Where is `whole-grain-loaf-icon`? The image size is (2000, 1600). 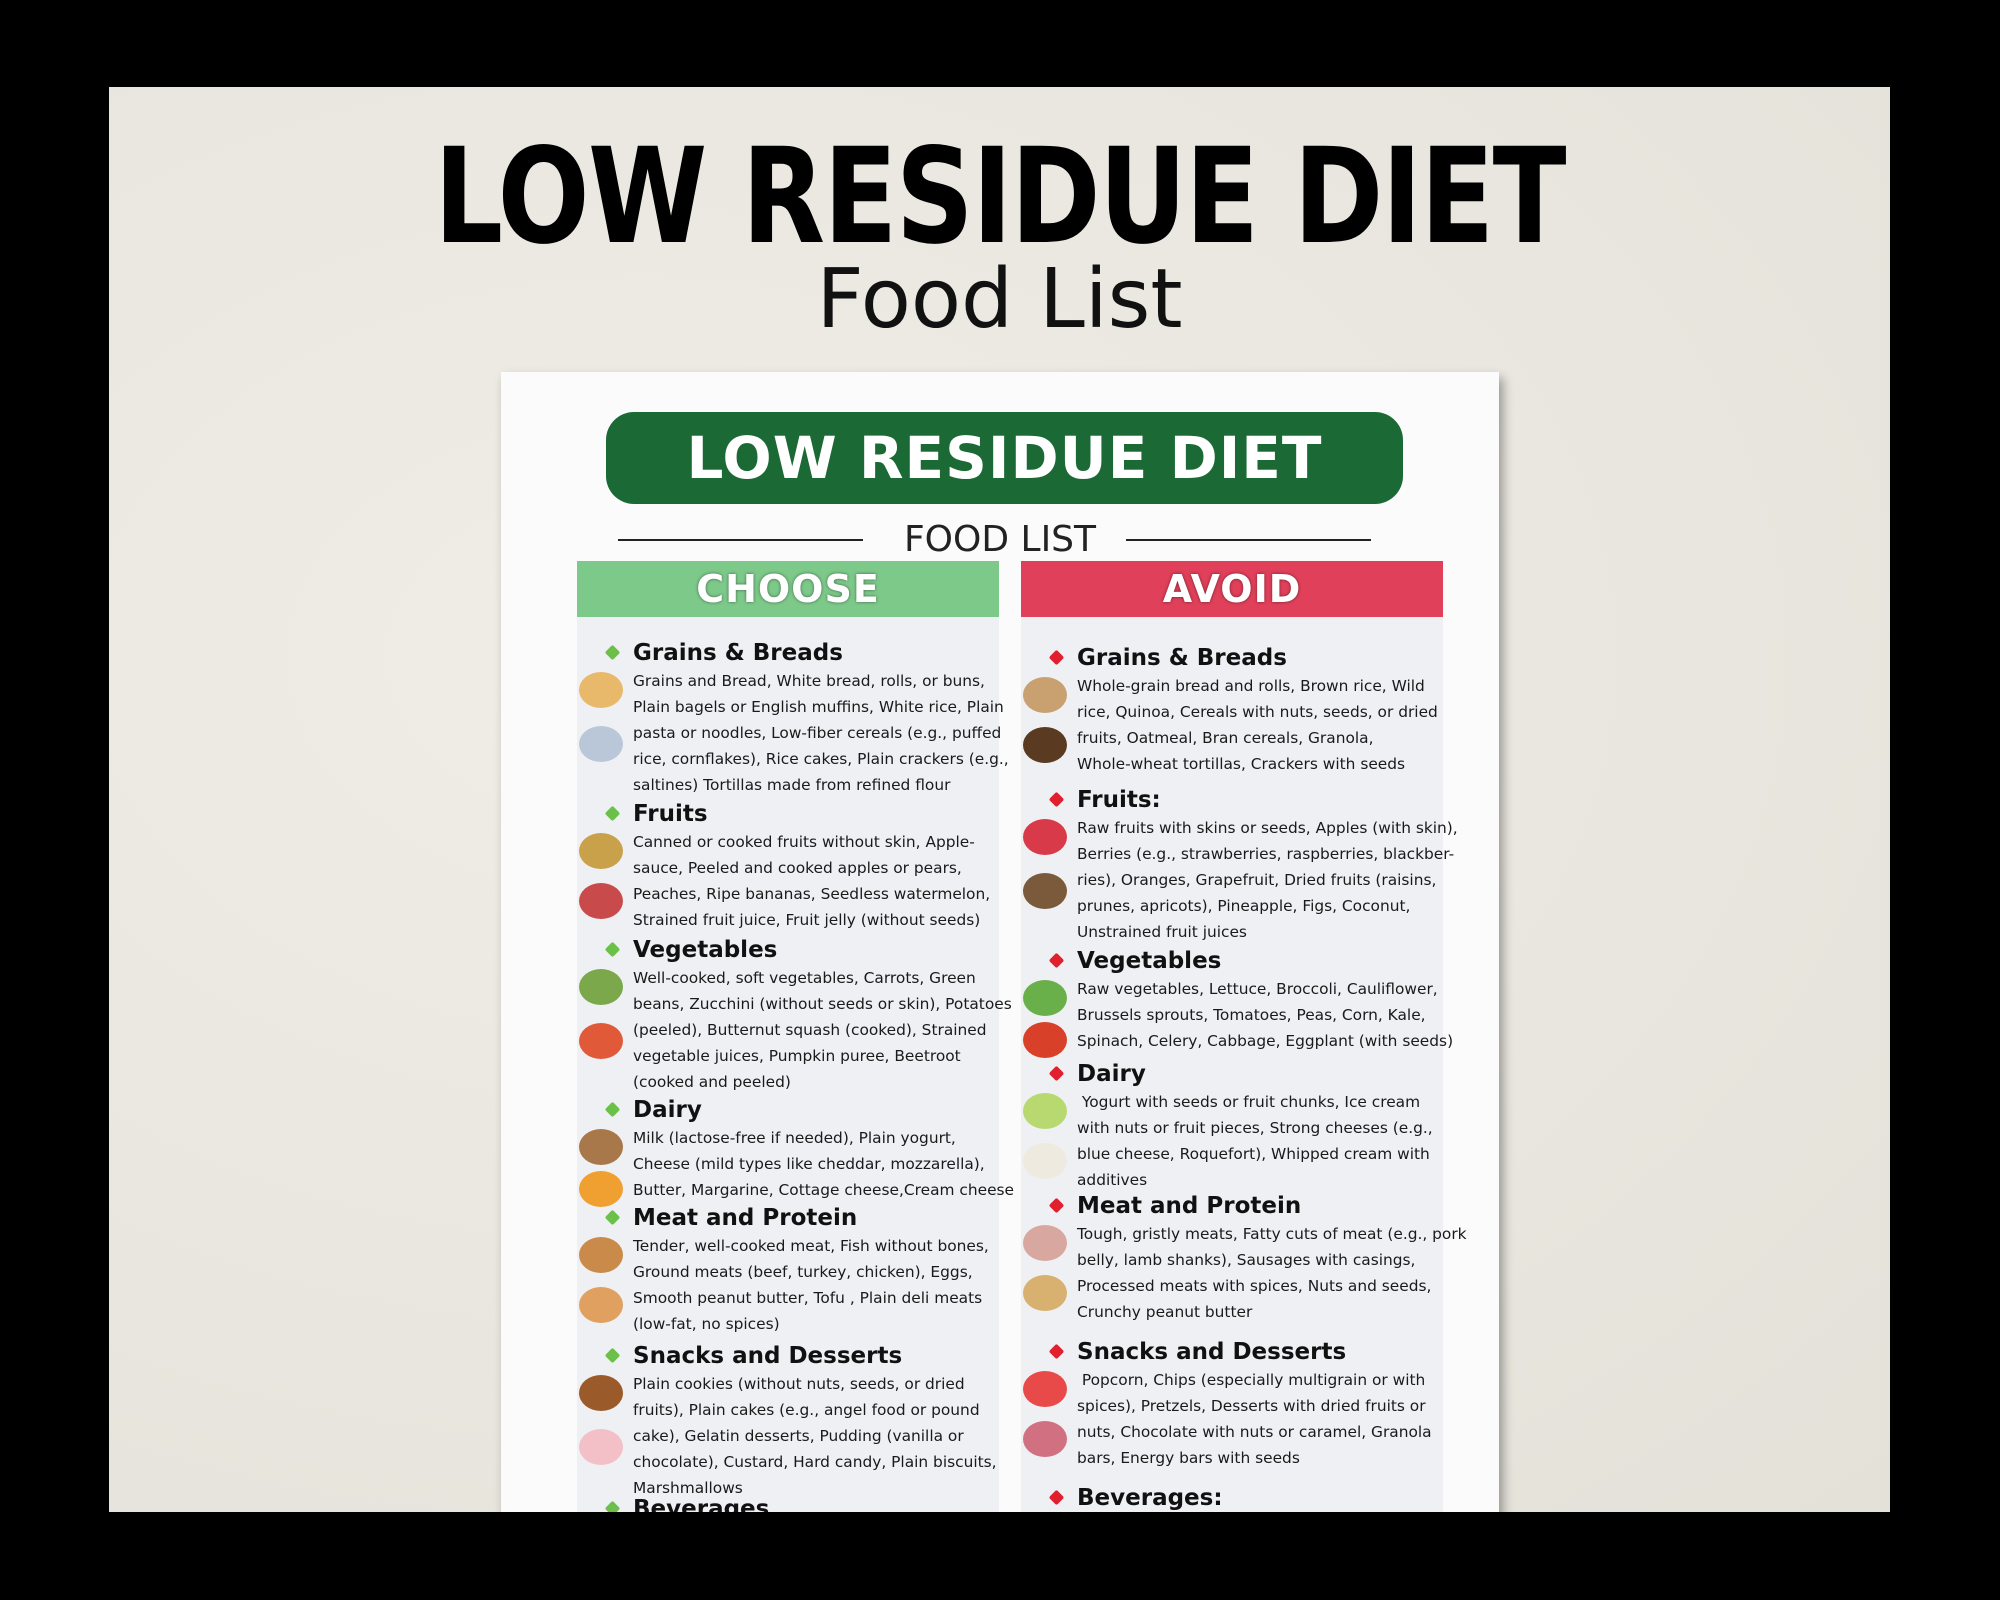
whole-grain-loaf-icon is located at coordinates (1045, 695).